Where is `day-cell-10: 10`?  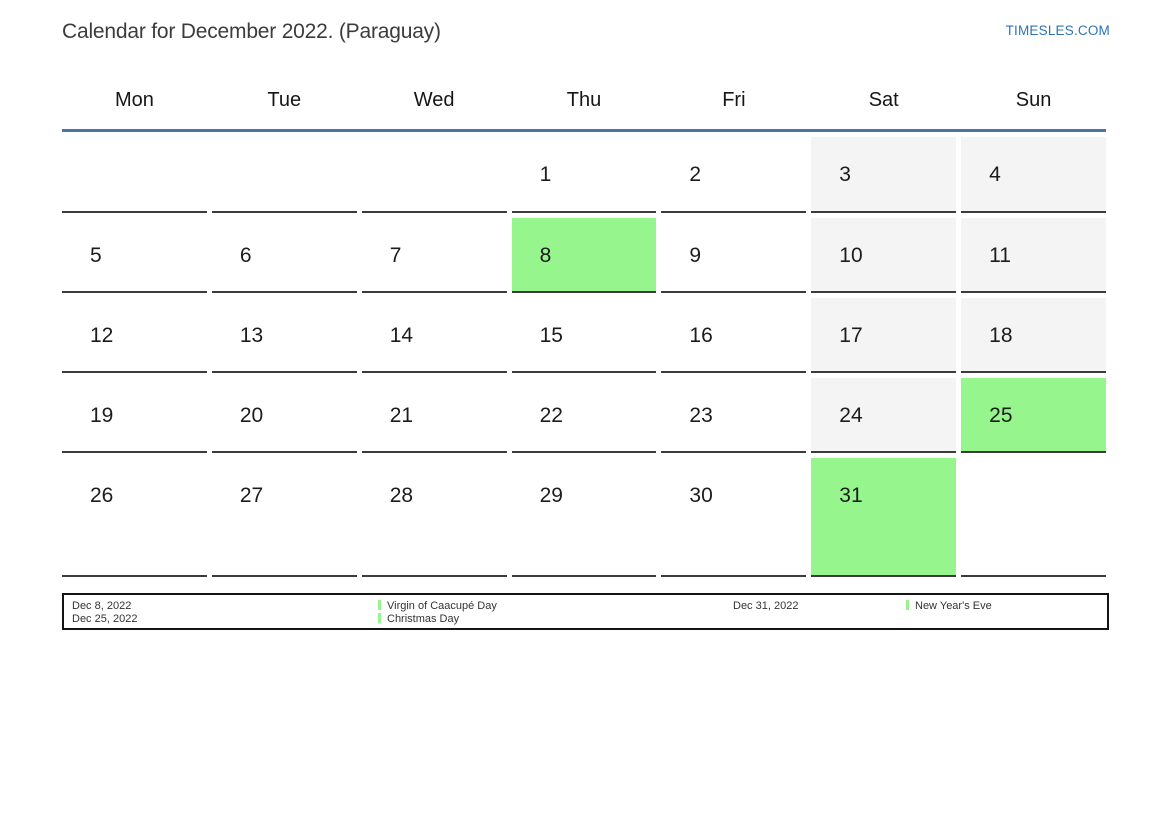 day-cell-10: 10 is located at coordinates (884, 255).